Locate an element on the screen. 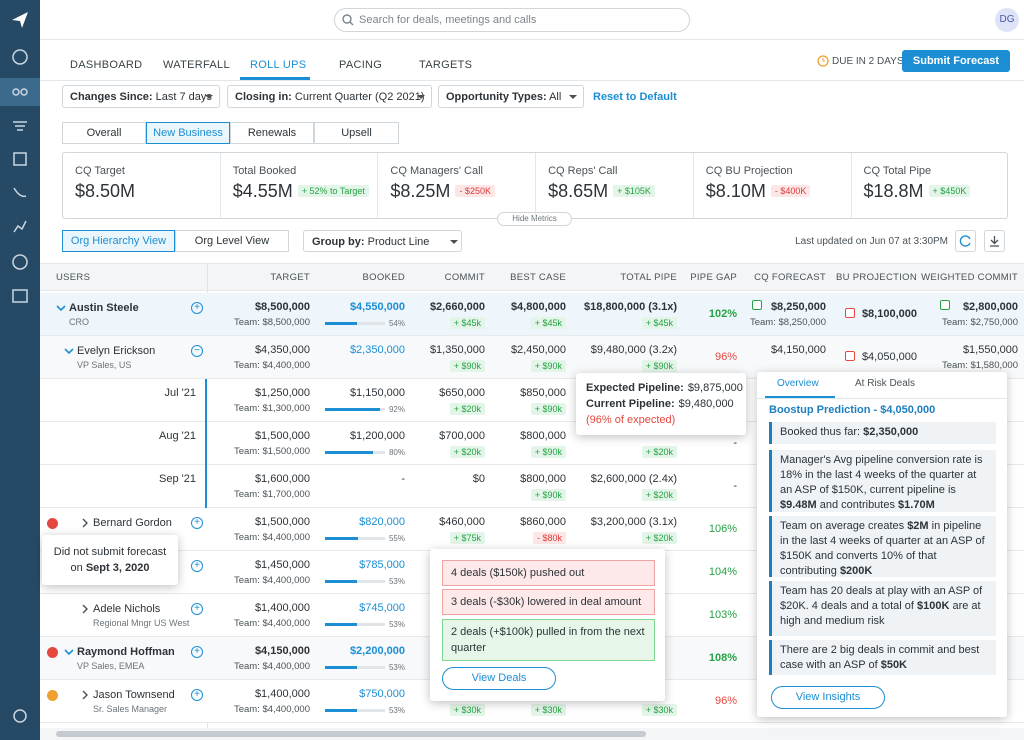  cell-booked: $2,350,000 is located at coordinates (377, 350).